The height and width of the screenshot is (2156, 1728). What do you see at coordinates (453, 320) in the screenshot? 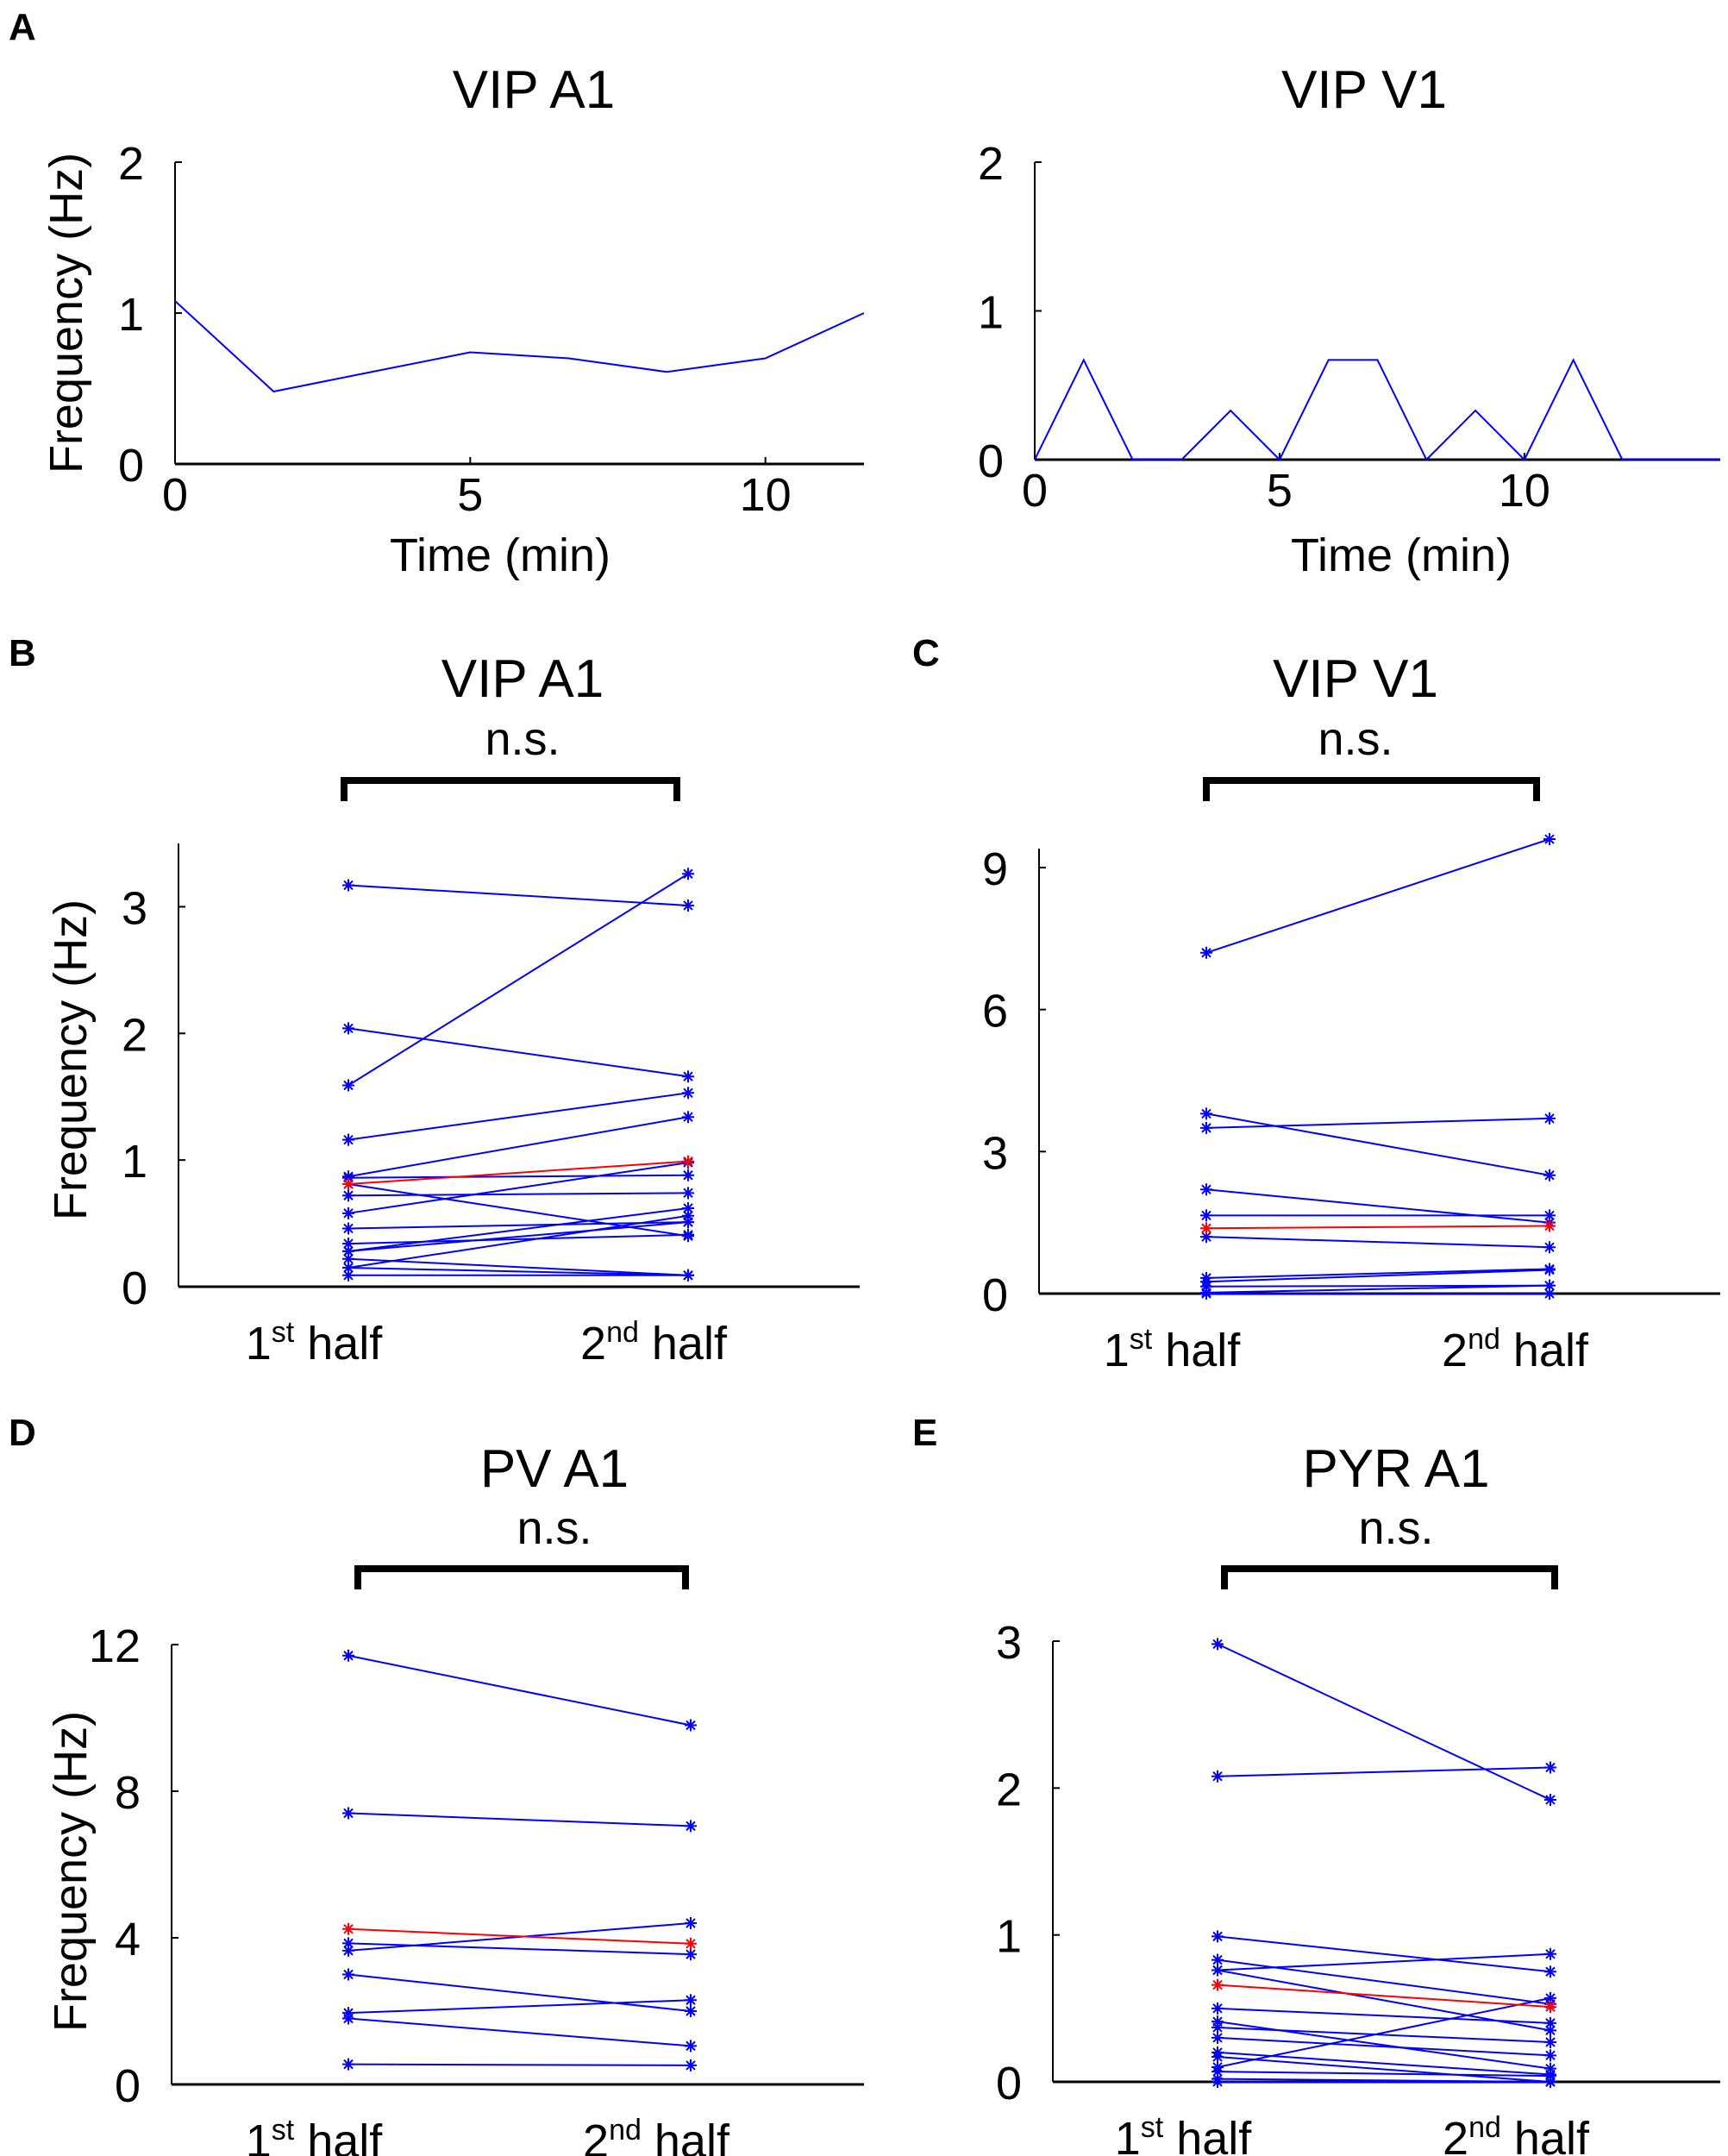
I see `chart-1: VIP A1 0 1 2 Frequency (Hz) 0 5 10 Time (min)` at bounding box center [453, 320].